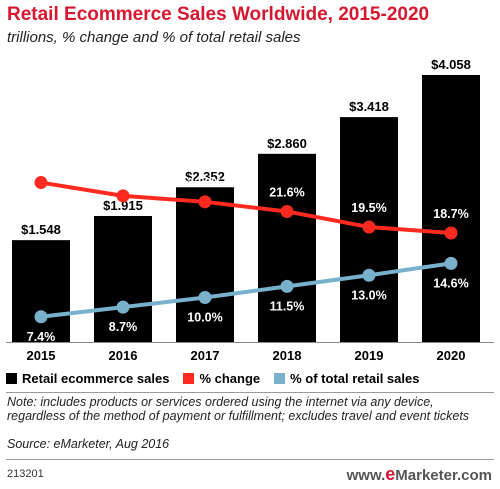  What do you see at coordinates (41, 337) in the screenshot?
I see `point-label-share-2015: 7.4%` at bounding box center [41, 337].